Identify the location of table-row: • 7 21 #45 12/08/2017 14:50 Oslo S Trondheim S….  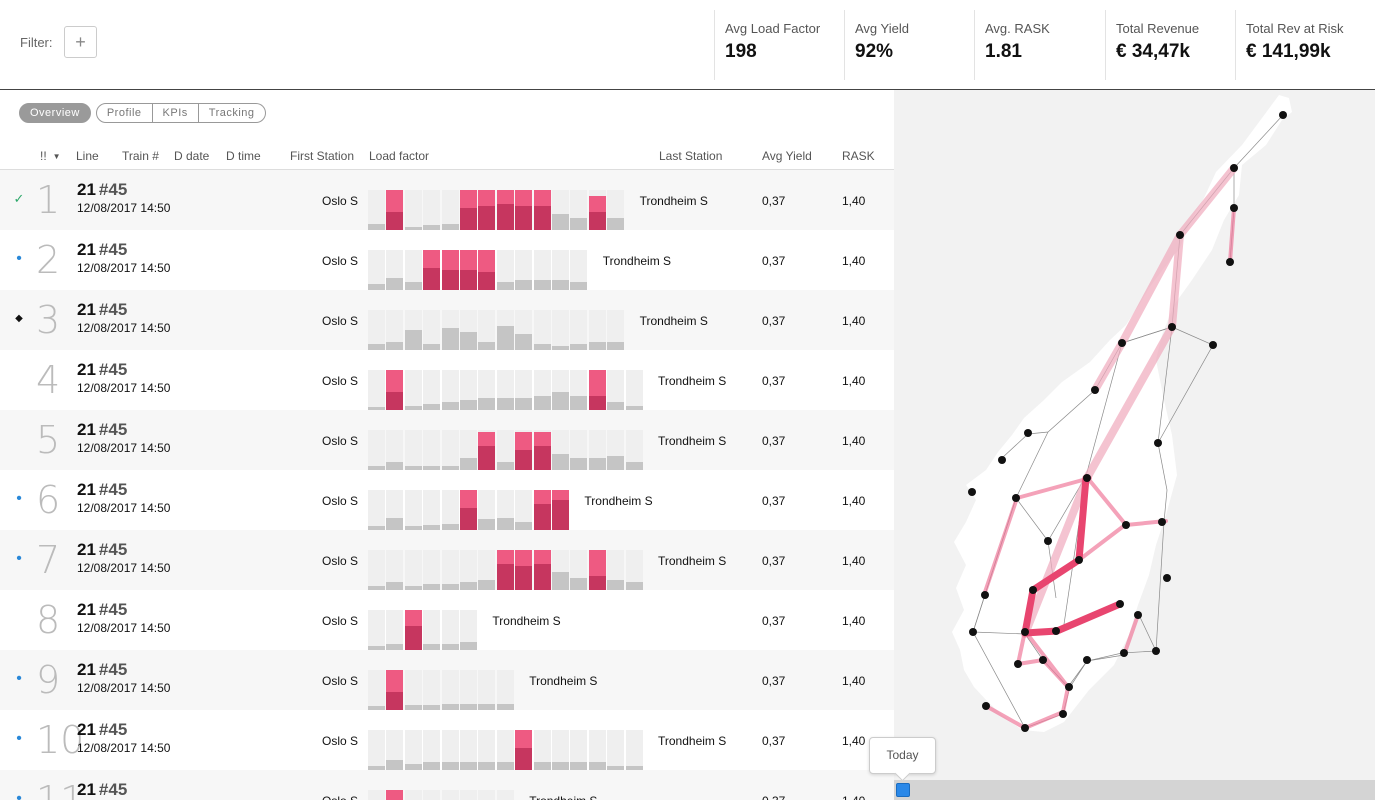
(447, 560).